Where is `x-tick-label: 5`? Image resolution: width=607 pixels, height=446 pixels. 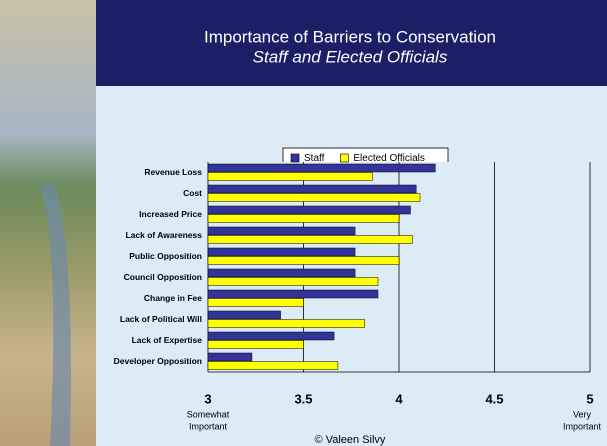 x-tick-label: 5 is located at coordinates (589, 398).